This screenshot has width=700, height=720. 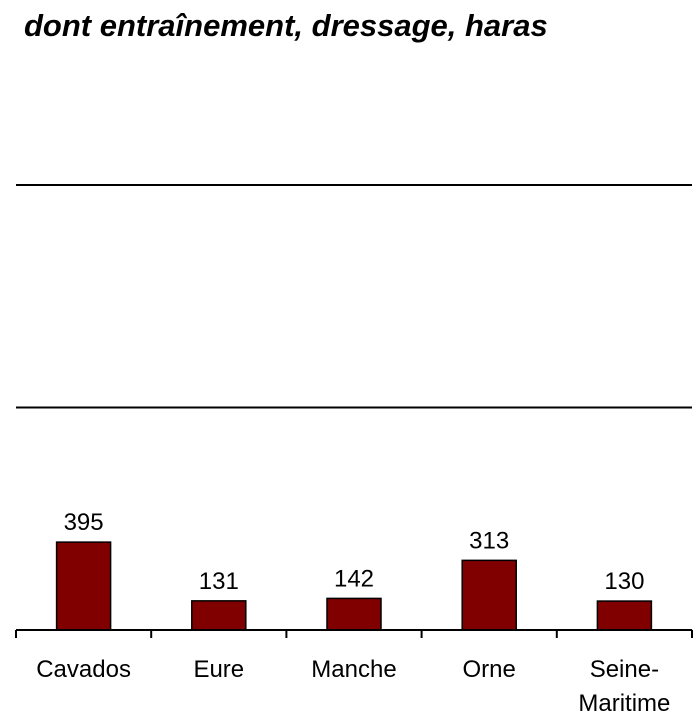 What do you see at coordinates (489, 540) in the screenshot?
I see `value-label: 313` at bounding box center [489, 540].